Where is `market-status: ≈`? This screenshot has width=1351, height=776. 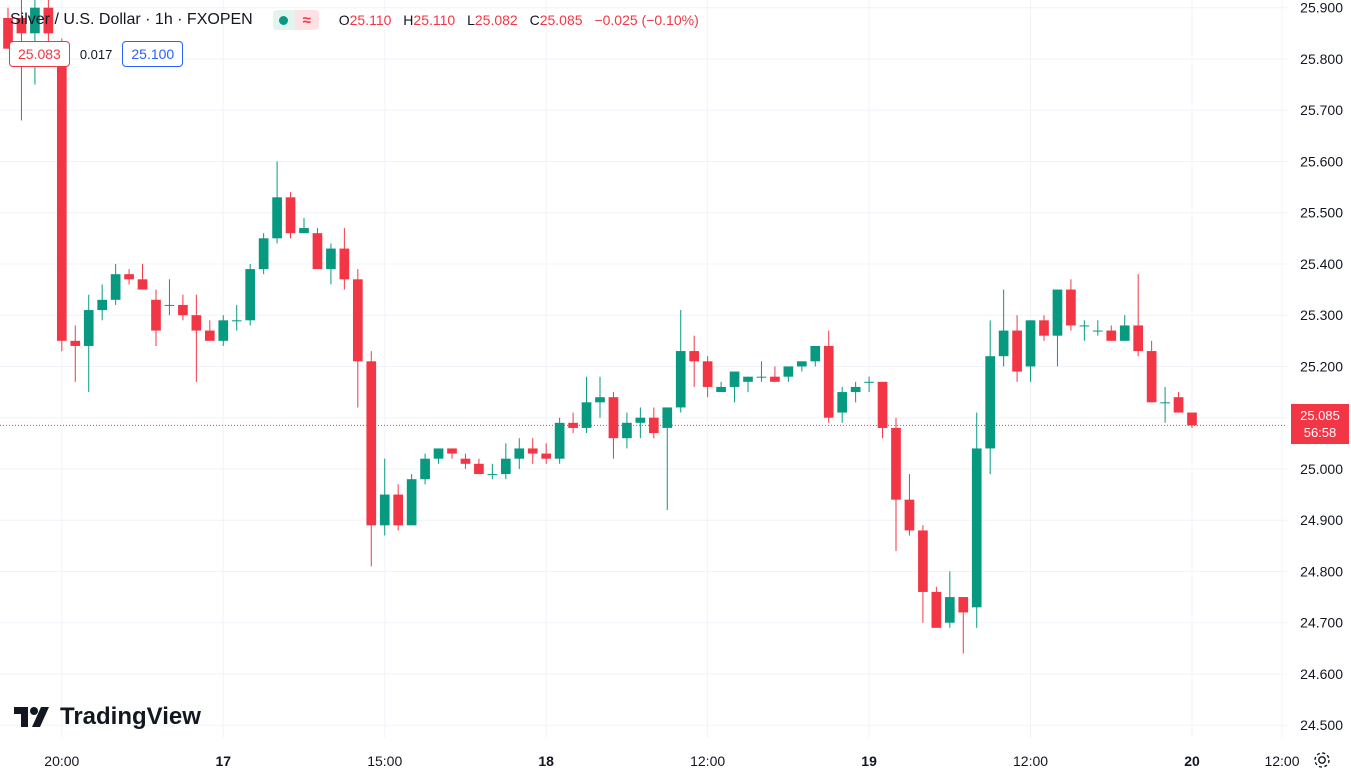 market-status: ≈ is located at coordinates (295, 20).